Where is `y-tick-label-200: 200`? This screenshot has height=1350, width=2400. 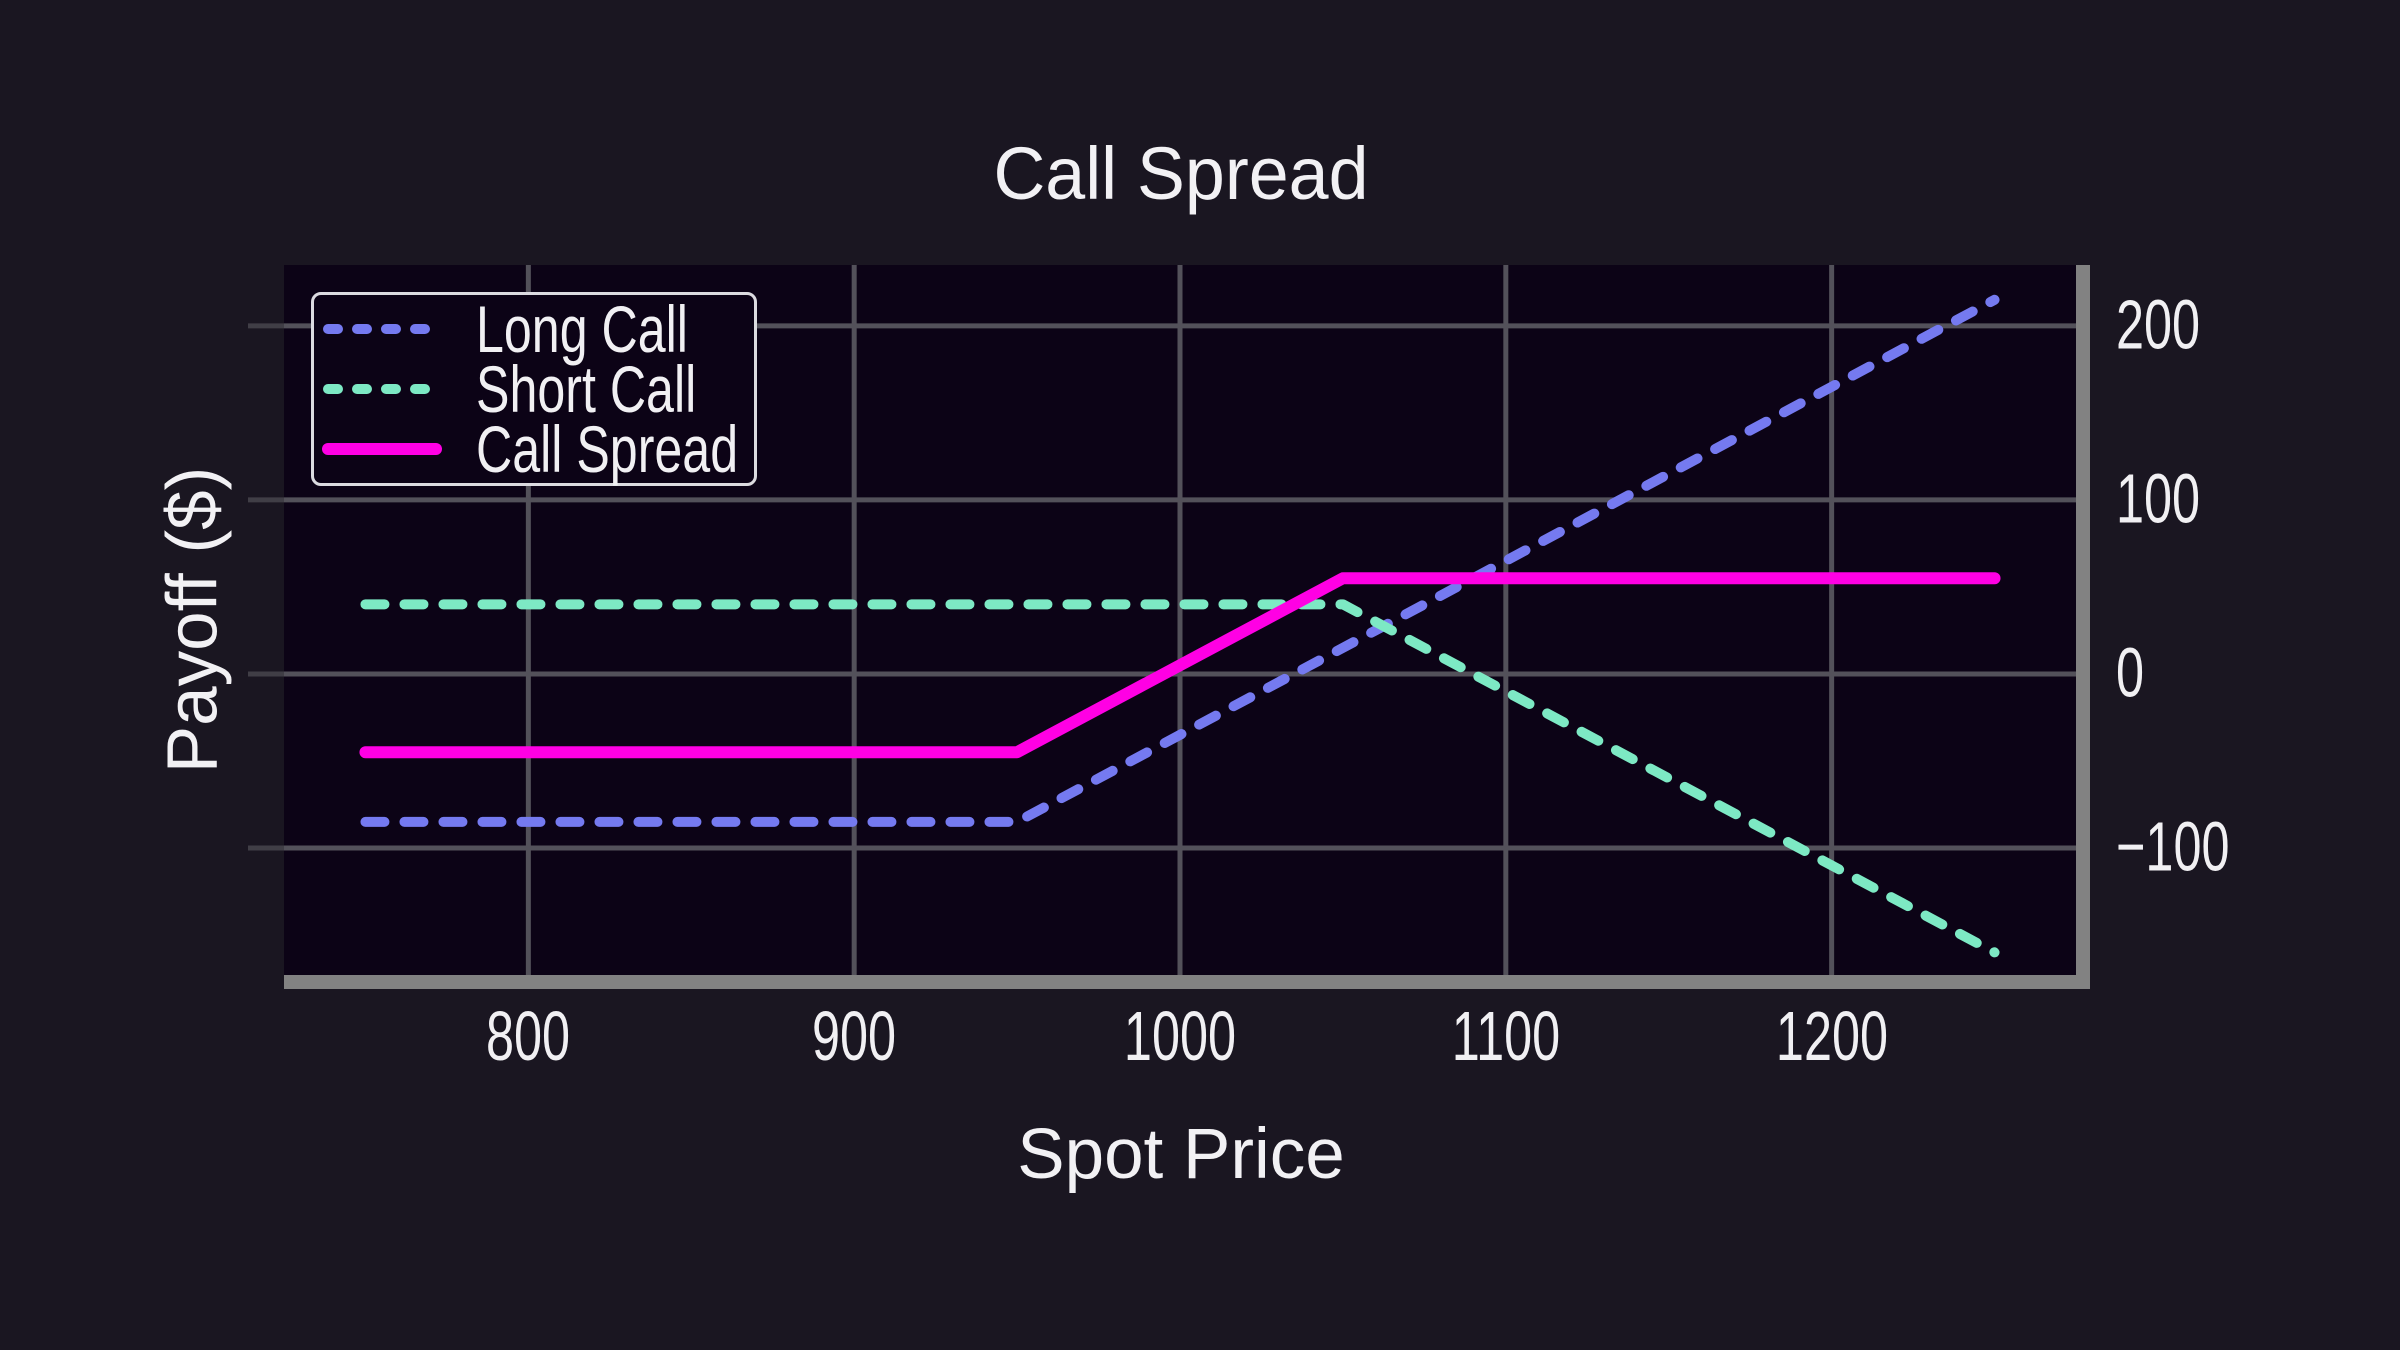
y-tick-label-200: 200 is located at coordinates (2158, 324).